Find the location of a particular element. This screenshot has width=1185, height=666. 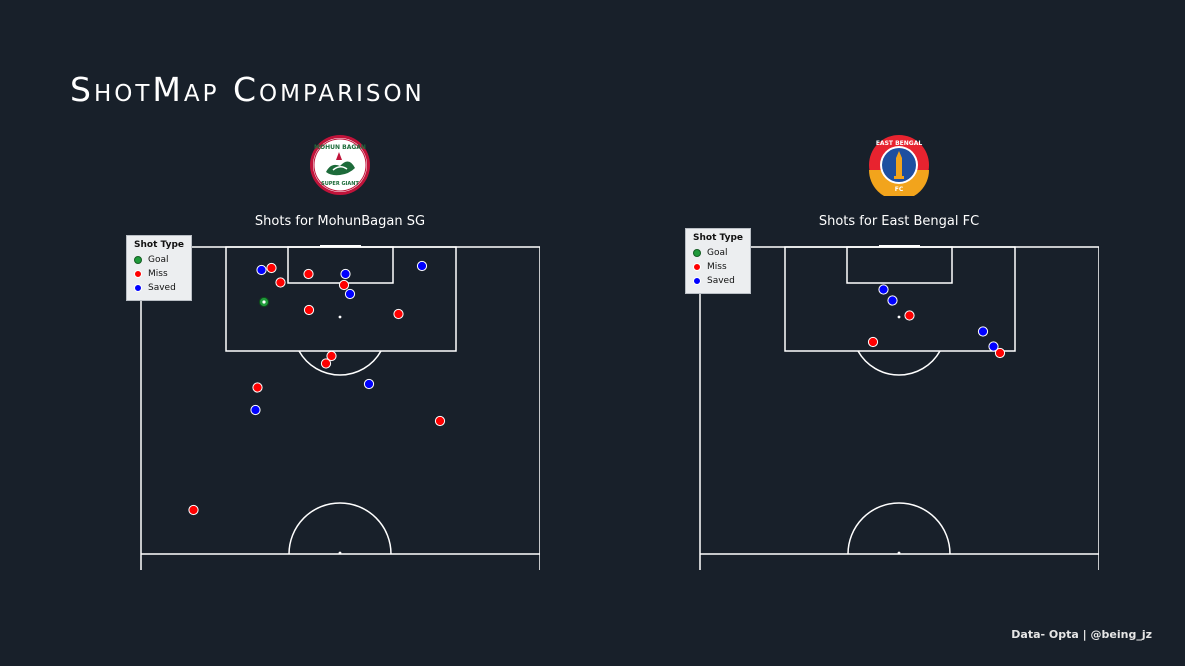

data-credit: Data- Opta | @being_jz is located at coordinates (1081, 634).